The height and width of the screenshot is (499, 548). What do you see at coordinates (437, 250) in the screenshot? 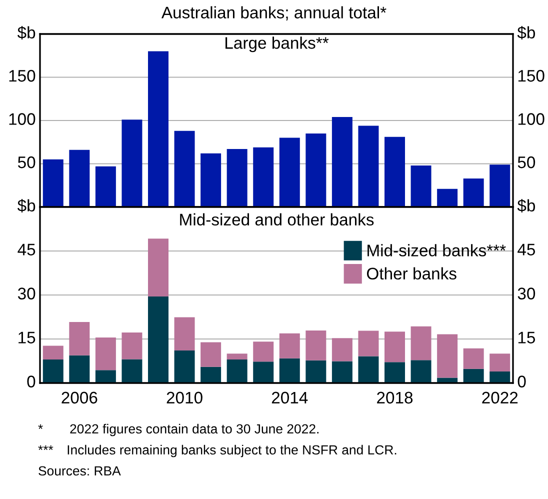
I see `legend-label: Mid-sized banks***` at bounding box center [437, 250].